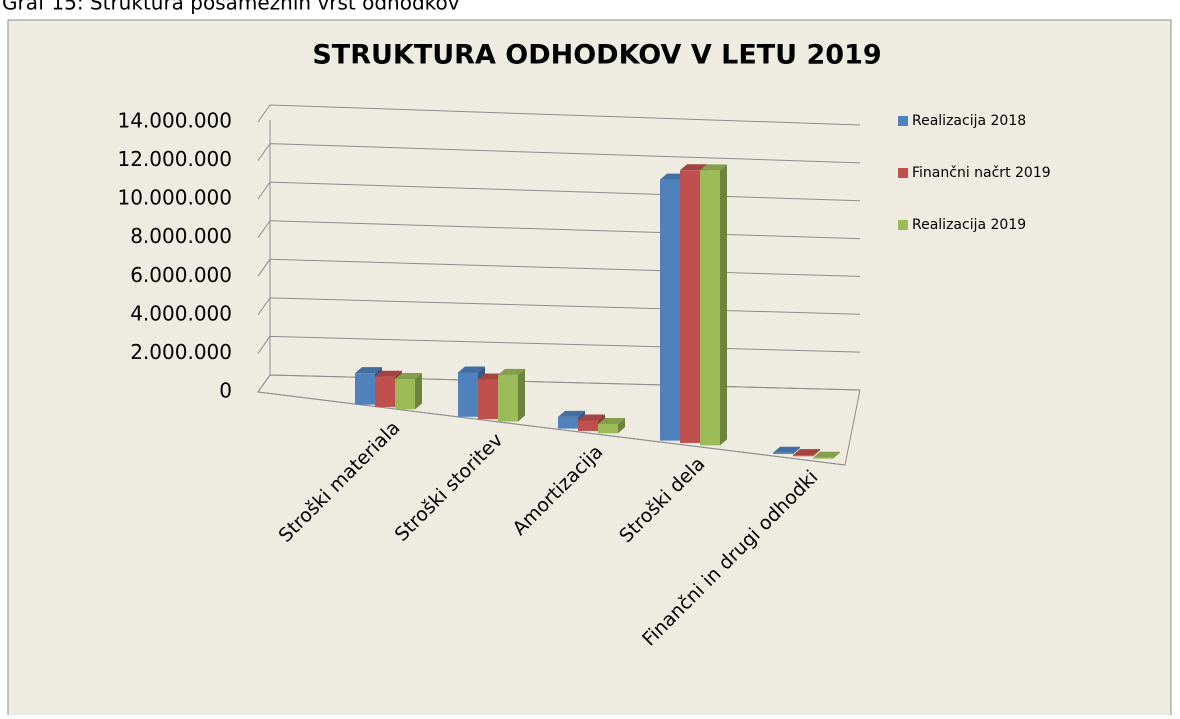 The width and height of the screenshot is (1180, 719). I want to click on y-tick-label: 14.000.000, so click(174, 121).